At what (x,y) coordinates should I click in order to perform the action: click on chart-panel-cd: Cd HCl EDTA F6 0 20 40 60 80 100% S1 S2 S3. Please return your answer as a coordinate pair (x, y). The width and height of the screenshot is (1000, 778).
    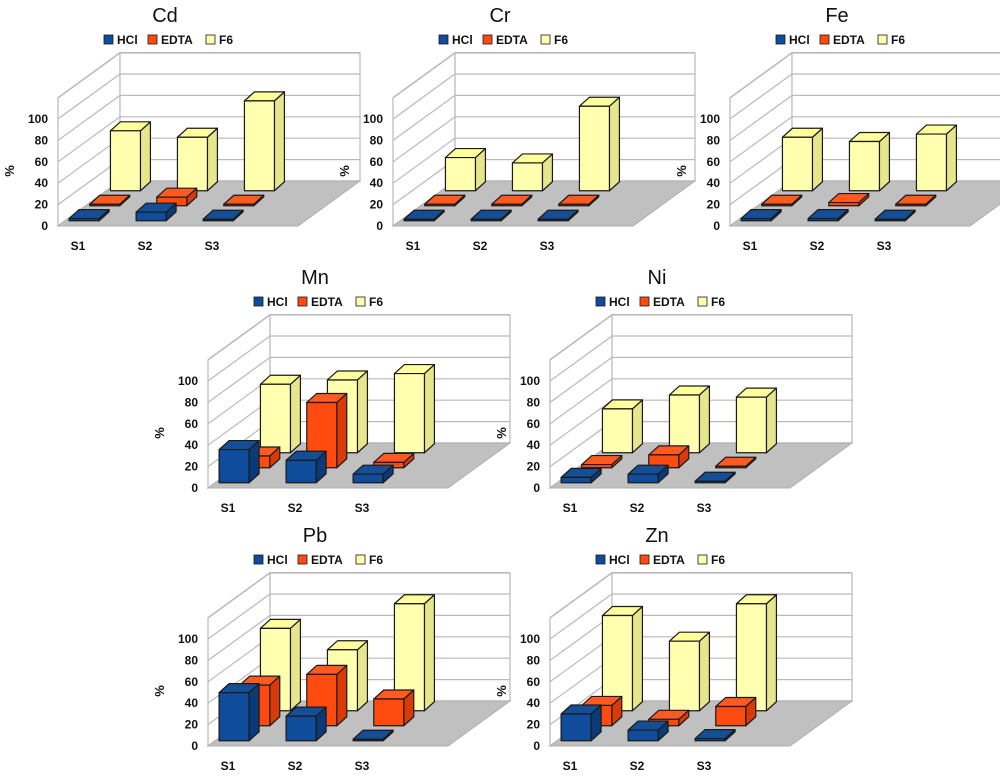
    Looking at the image, I should click on (181, 129).